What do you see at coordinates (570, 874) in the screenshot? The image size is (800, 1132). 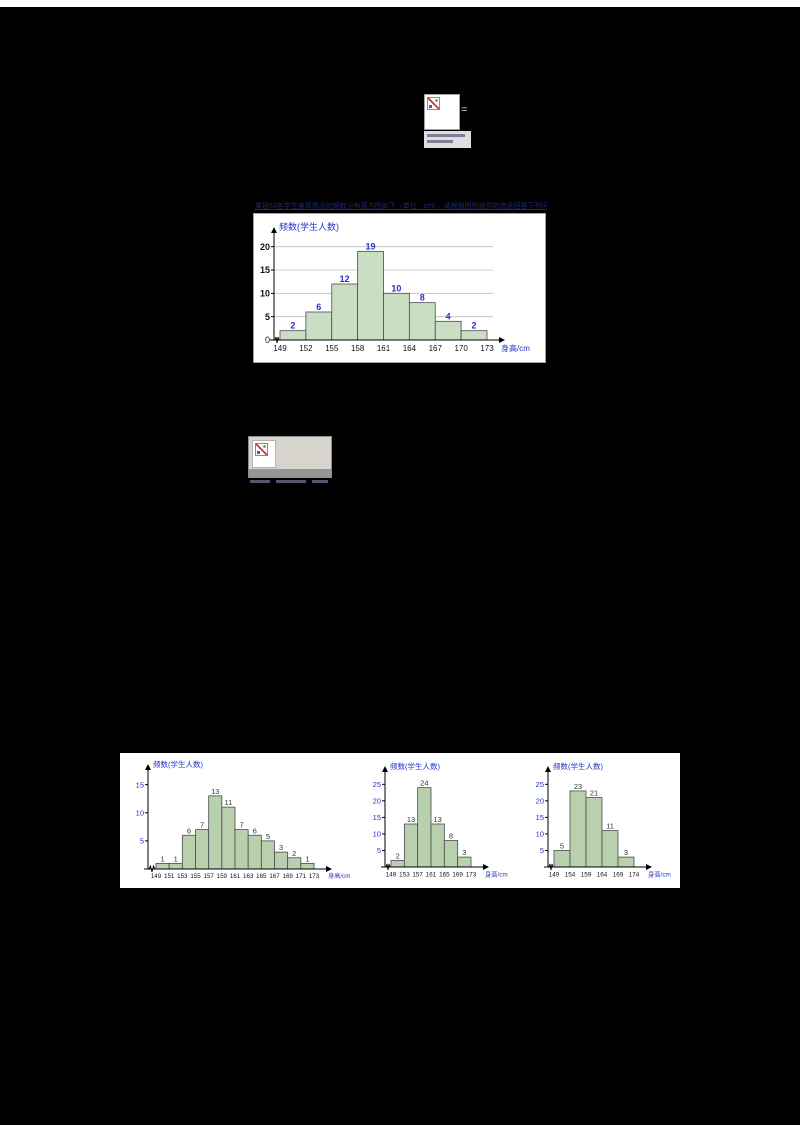 I see `svg-text: 154` at bounding box center [570, 874].